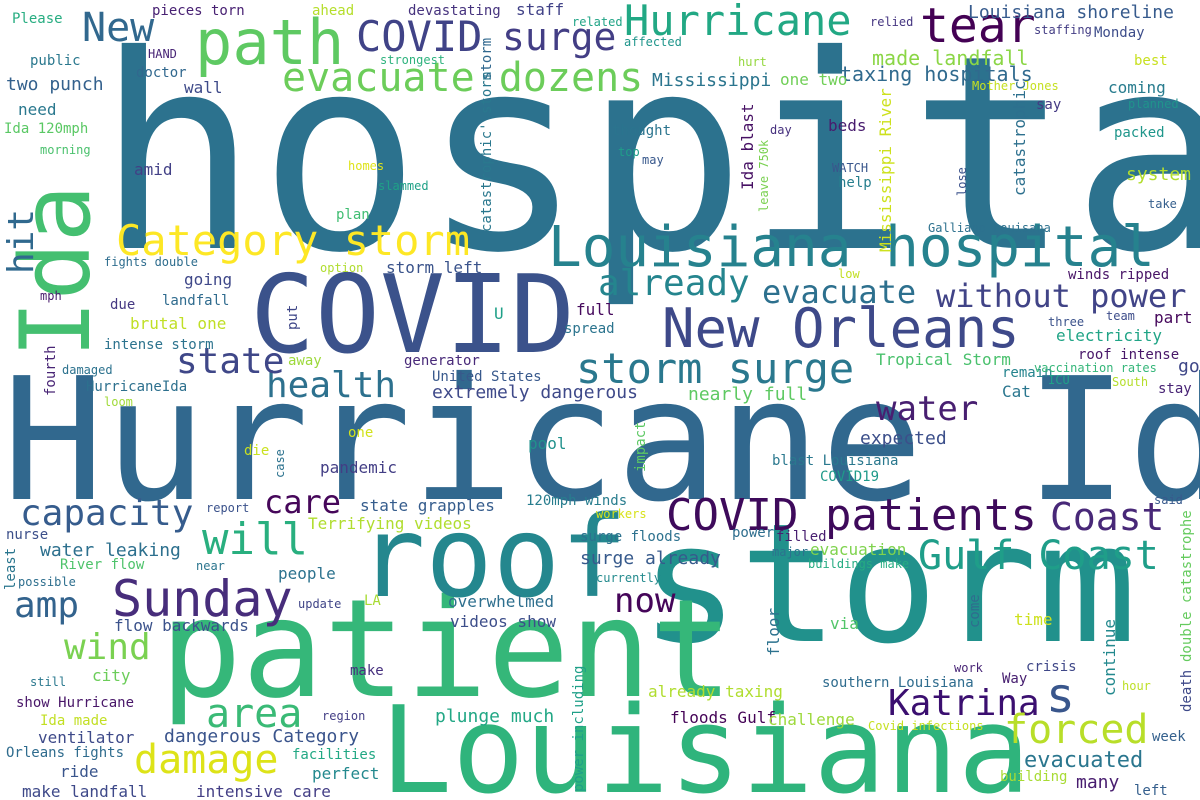  I want to click on word-intense-storm: intense storm, so click(159, 345).